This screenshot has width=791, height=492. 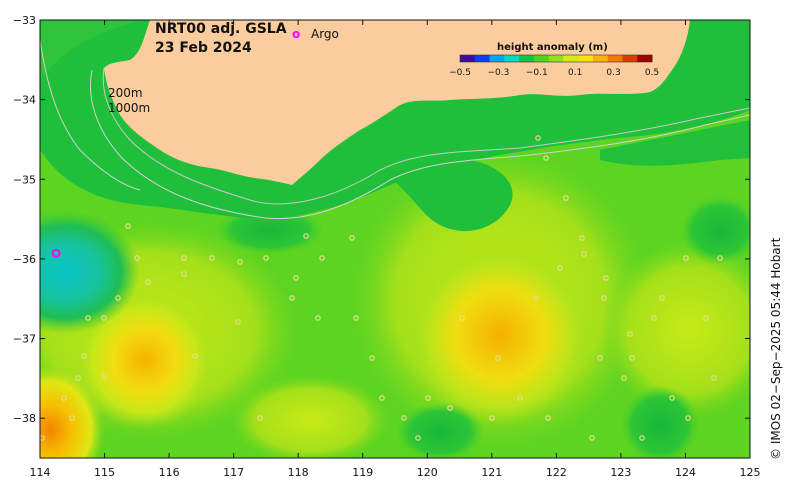 What do you see at coordinates (221, 29) in the screenshot?
I see `map-title: NRT00 adj. GSLA` at bounding box center [221, 29].